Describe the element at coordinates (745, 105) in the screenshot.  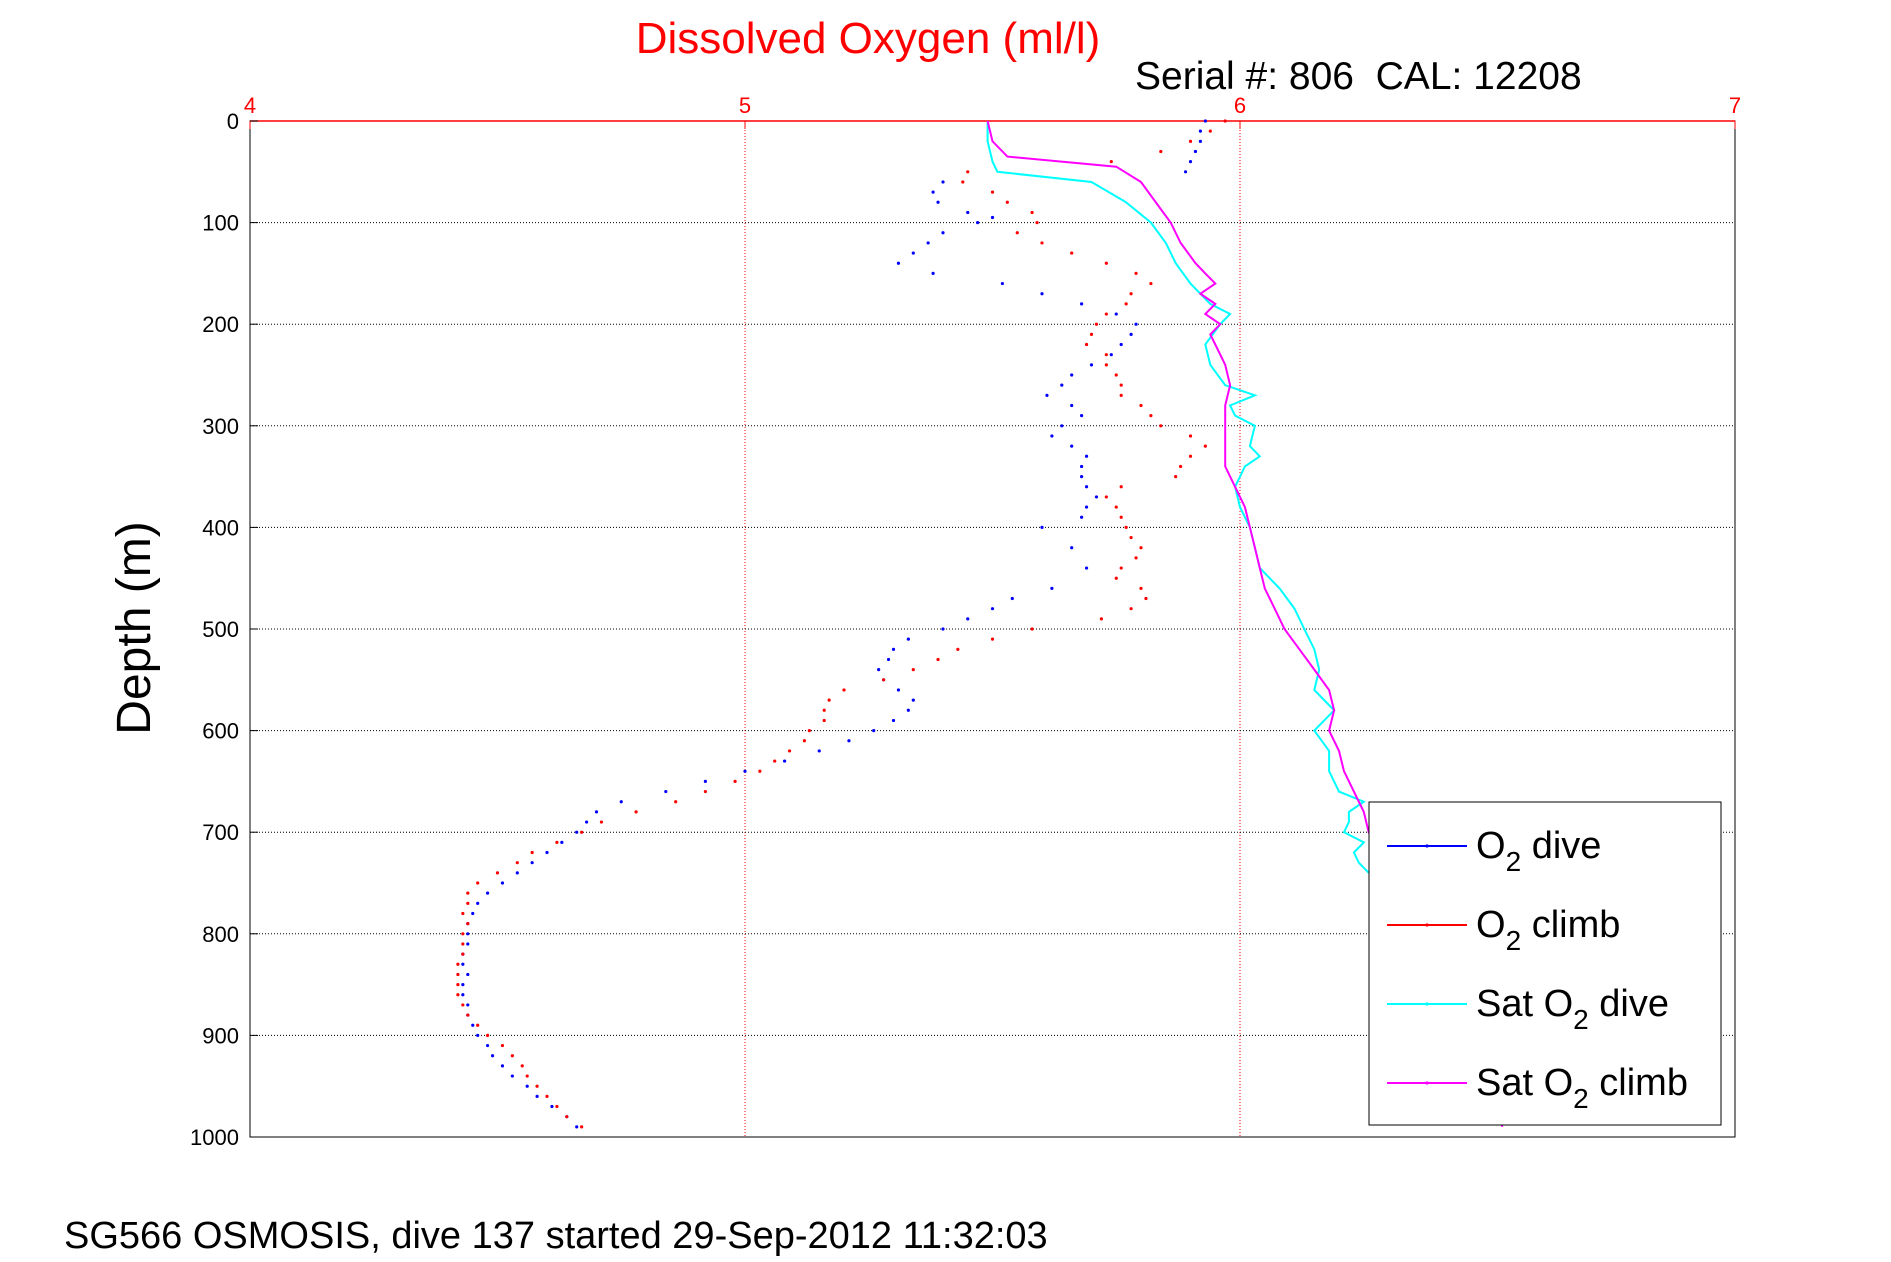
I see `x-tick-label: 5` at that location.